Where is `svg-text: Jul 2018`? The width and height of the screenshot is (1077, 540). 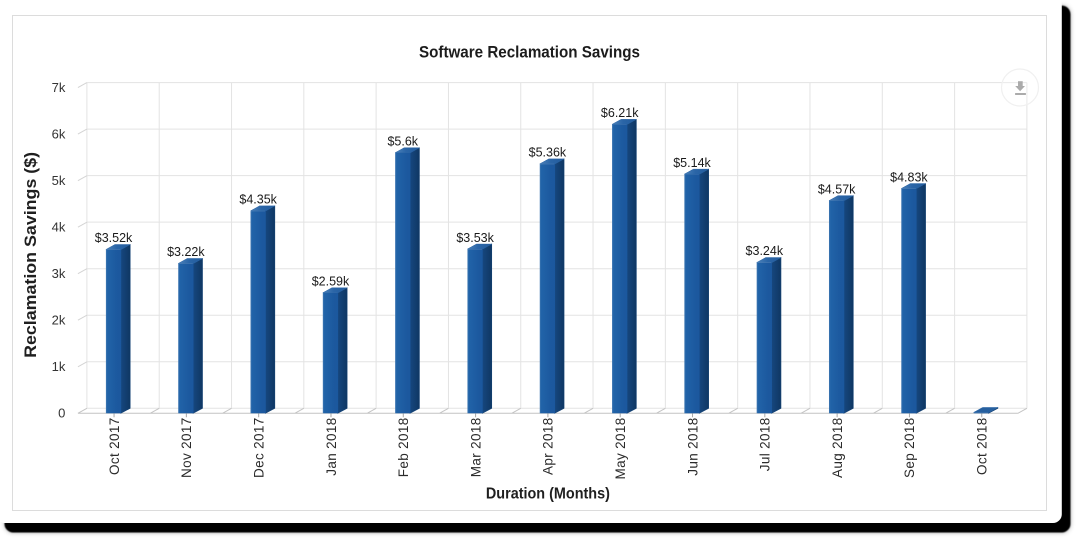
svg-text: Jul 2018 is located at coordinates (765, 444).